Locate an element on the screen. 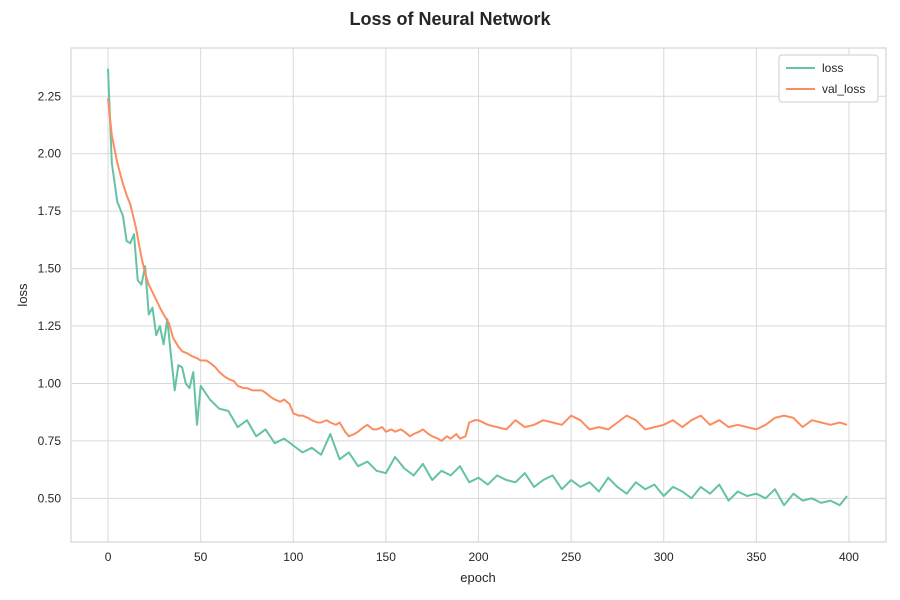 The width and height of the screenshot is (900, 600). legend: loss val_loss is located at coordinates (828, 78).